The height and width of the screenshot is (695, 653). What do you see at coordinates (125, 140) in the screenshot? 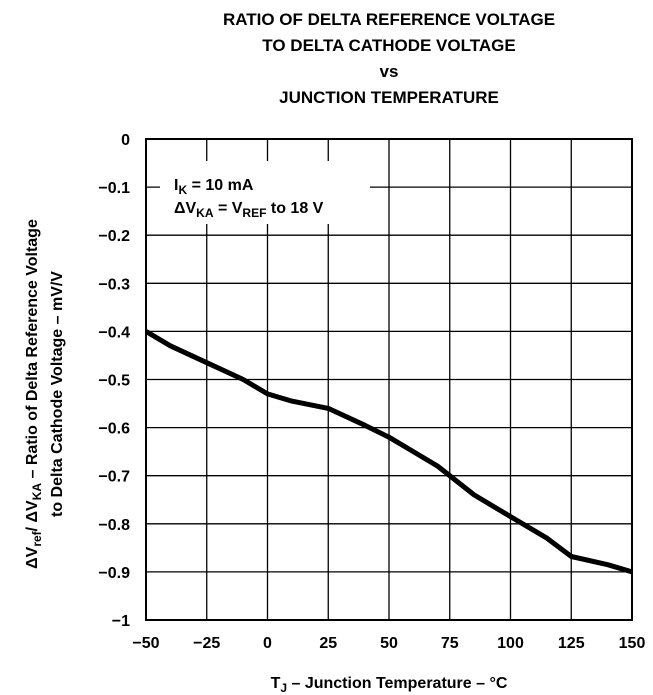
I see `y-tick-label: 0` at bounding box center [125, 140].